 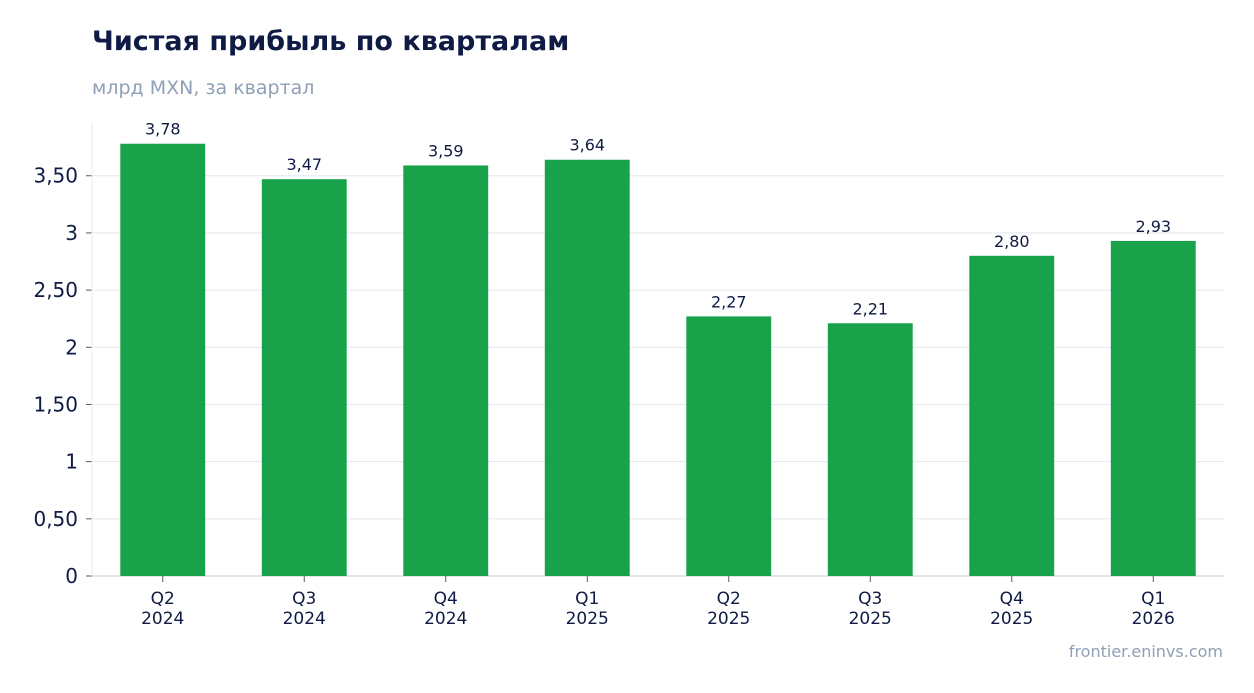 I want to click on x-tick-label: 2026, so click(x=1153, y=619).